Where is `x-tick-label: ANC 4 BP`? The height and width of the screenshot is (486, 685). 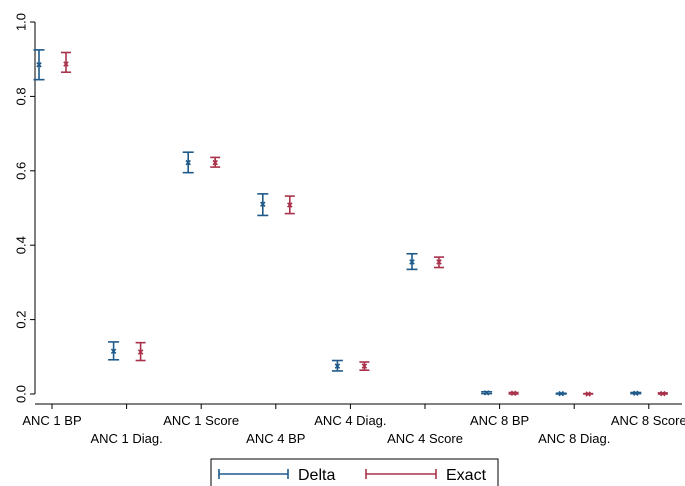
x-tick-label: ANC 4 BP is located at coordinates (275, 438).